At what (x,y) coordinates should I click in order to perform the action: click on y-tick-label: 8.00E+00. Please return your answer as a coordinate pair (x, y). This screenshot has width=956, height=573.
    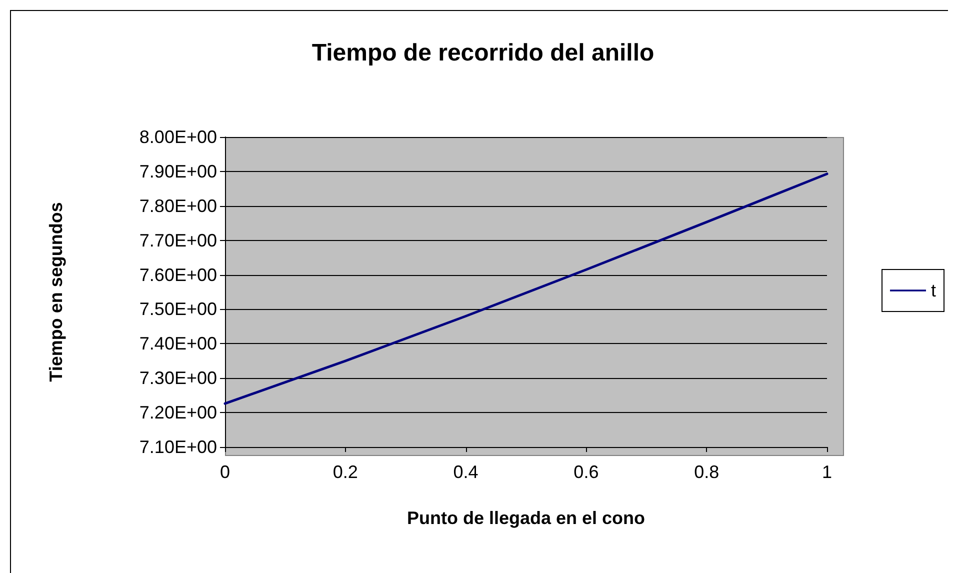
    Looking at the image, I should click on (178, 137).